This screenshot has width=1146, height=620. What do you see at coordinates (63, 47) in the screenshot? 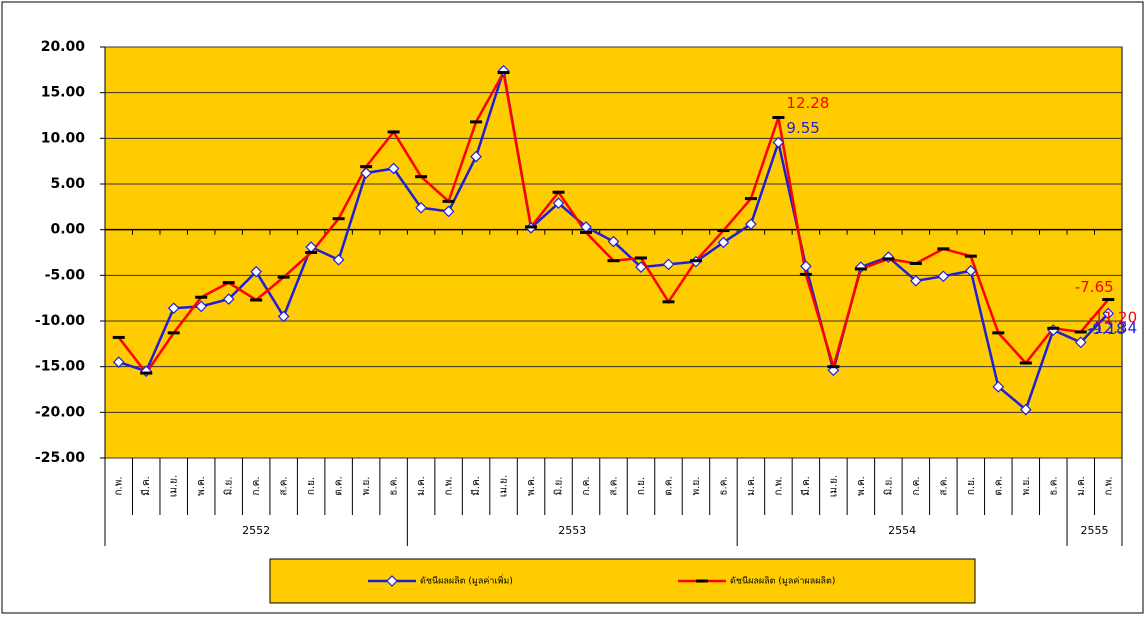
I see `y-tick-label: 20.00` at bounding box center [63, 47].